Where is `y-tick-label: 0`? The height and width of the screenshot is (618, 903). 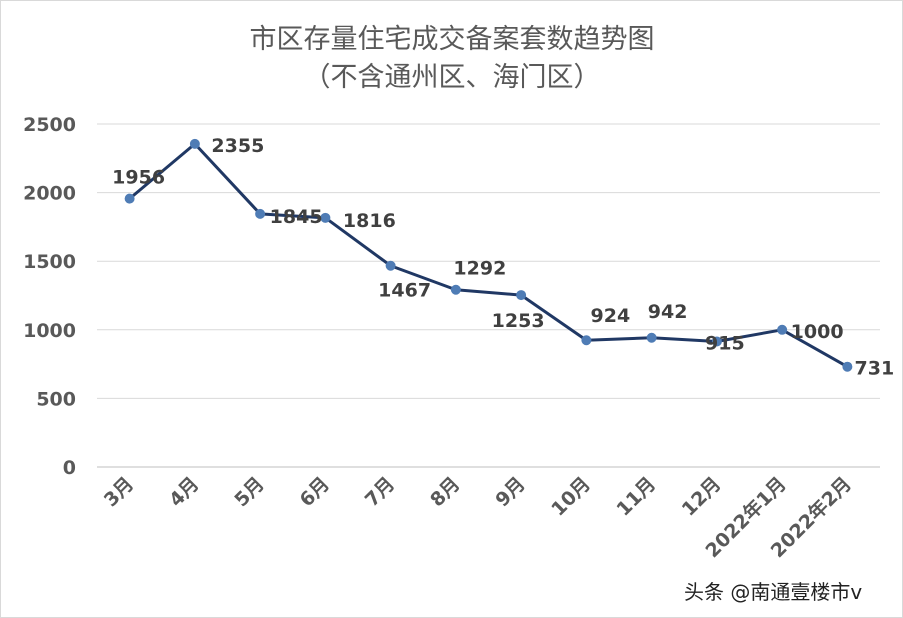 y-tick-label: 0 is located at coordinates (69, 468).